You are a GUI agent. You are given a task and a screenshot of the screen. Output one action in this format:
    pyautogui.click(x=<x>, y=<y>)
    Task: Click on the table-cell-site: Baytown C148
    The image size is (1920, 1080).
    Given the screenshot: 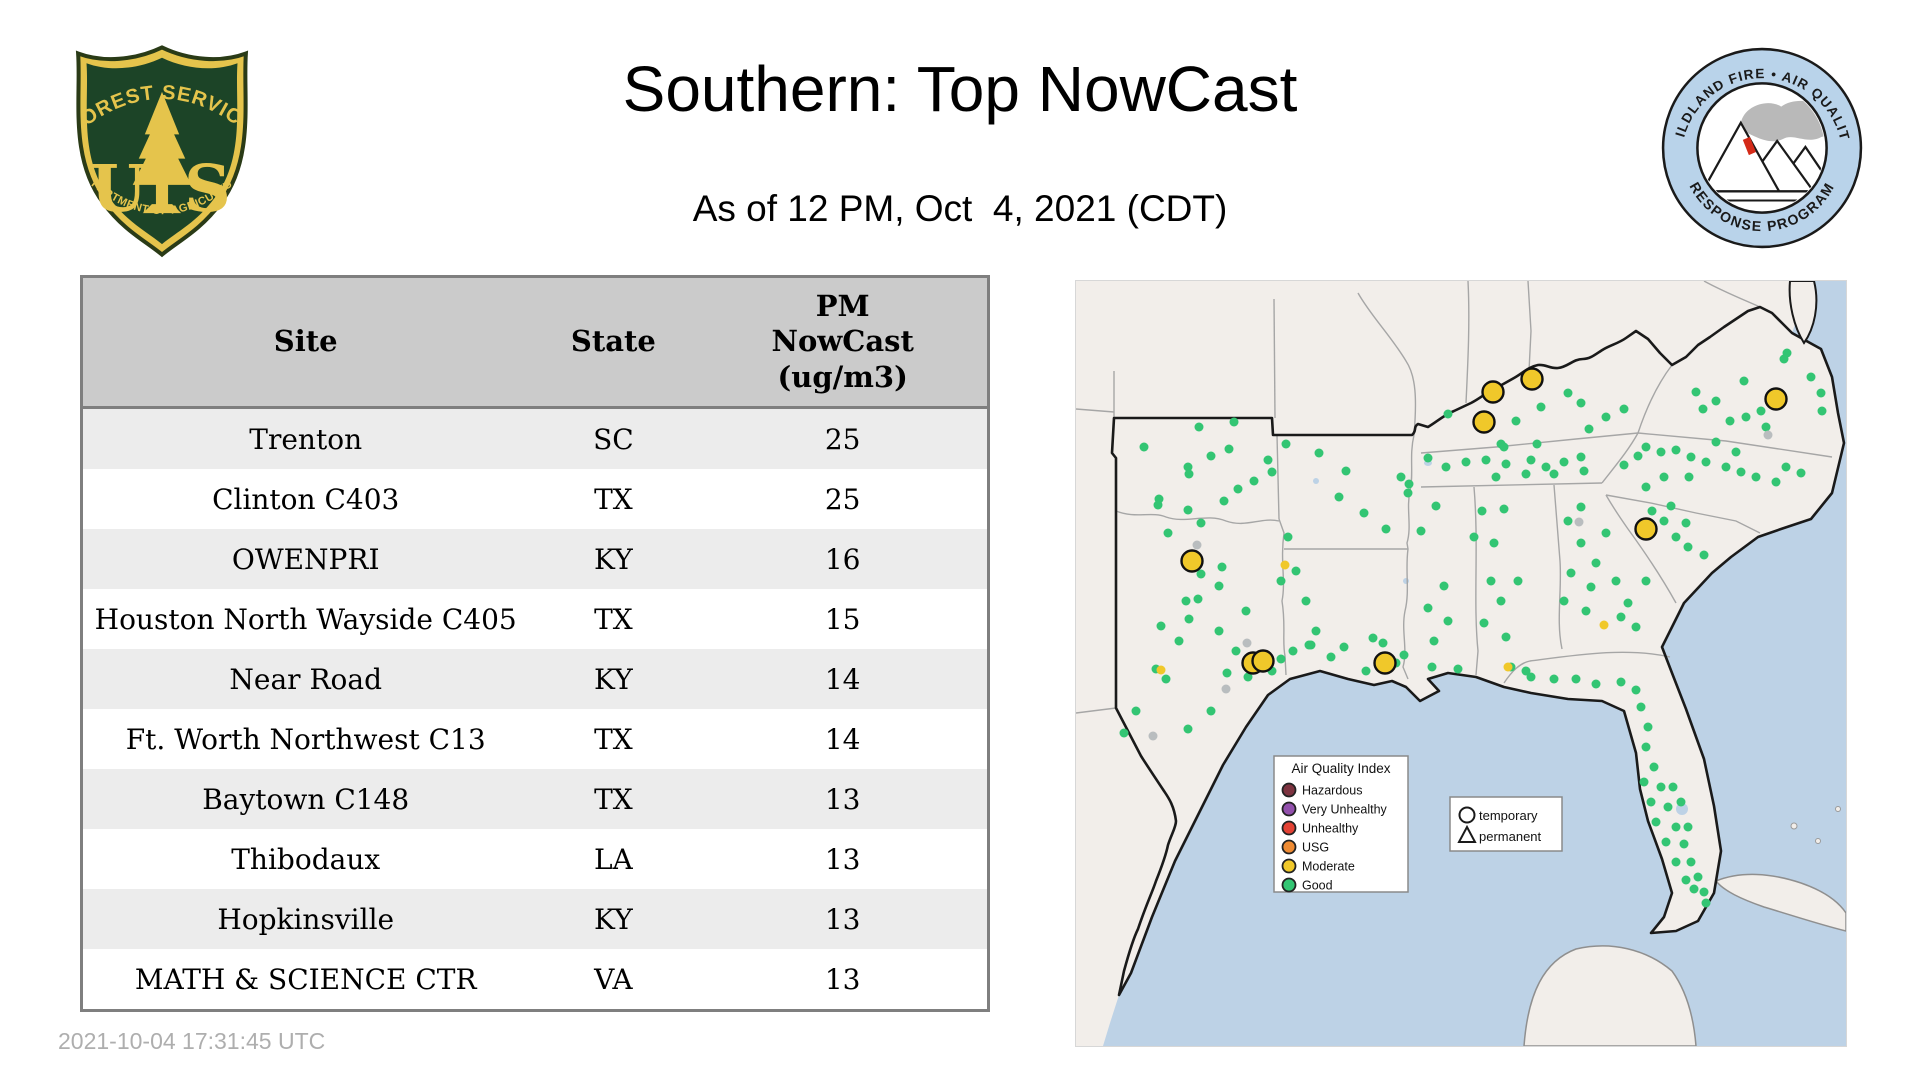 What is the action you would take?
    pyautogui.click(x=306, y=799)
    